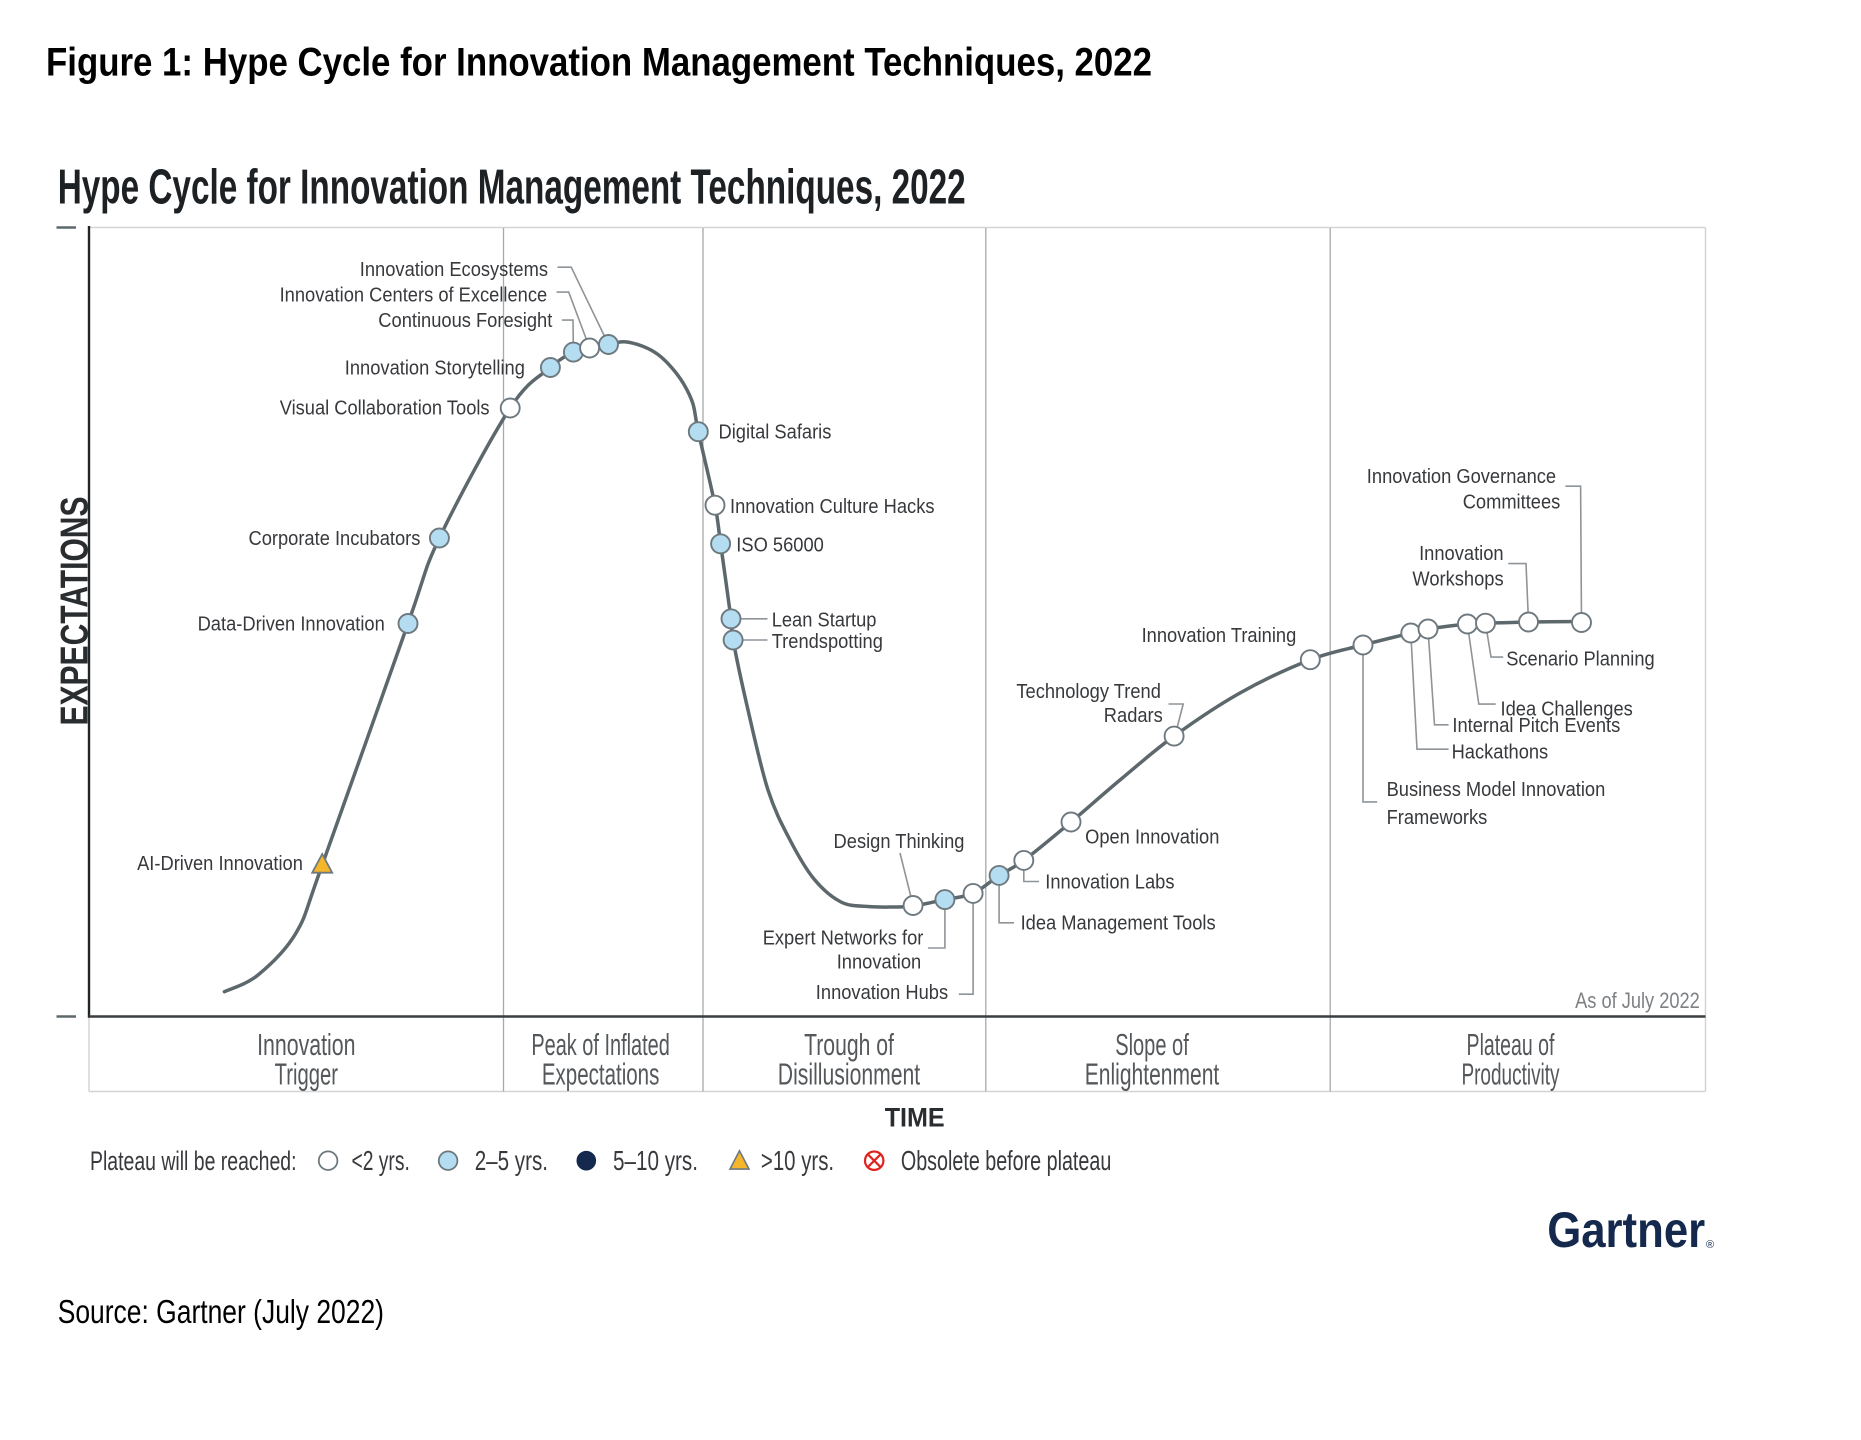  I want to click on svg-text: Plateau of, so click(1511, 1044).